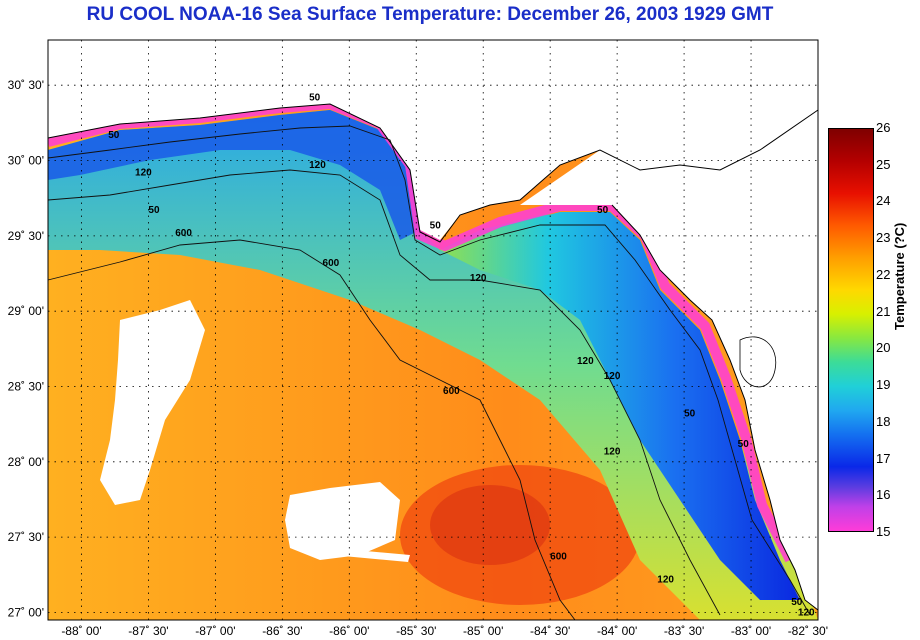 The image size is (920, 640). I want to click on lon-tick-label: -86˚ 00', so click(349, 631).